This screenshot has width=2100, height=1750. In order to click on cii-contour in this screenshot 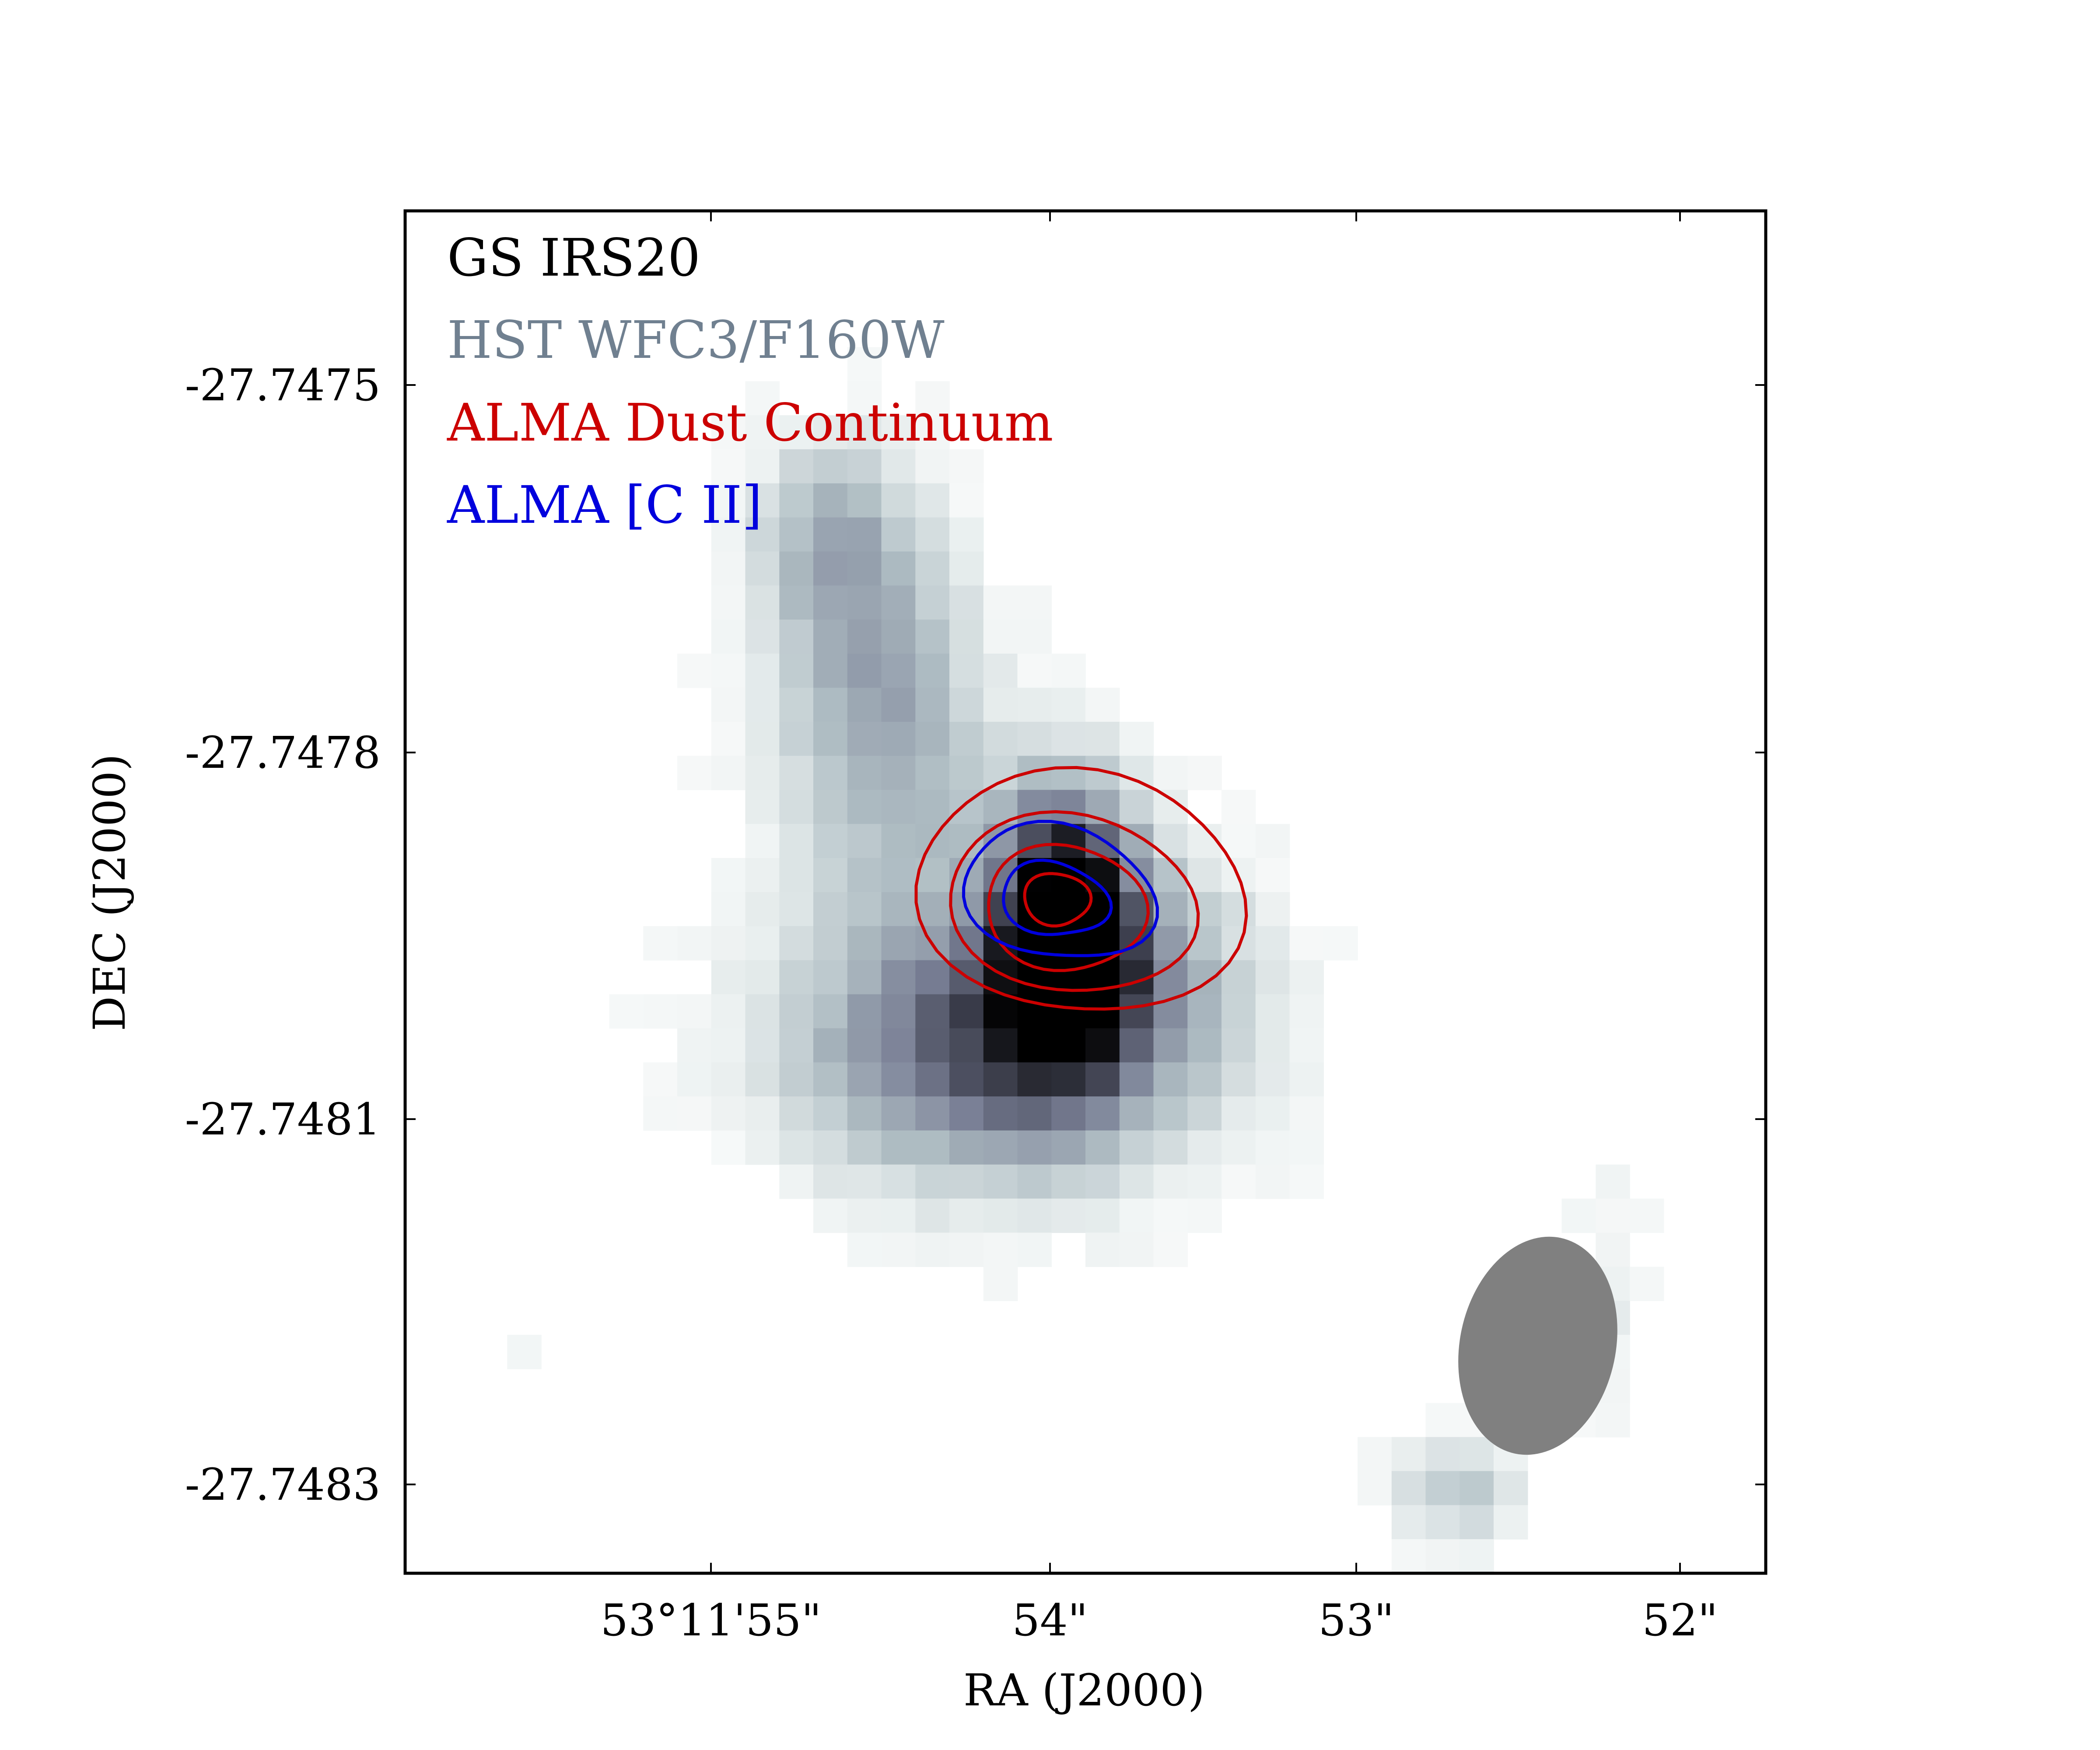, I will do `click(1060, 888)`.